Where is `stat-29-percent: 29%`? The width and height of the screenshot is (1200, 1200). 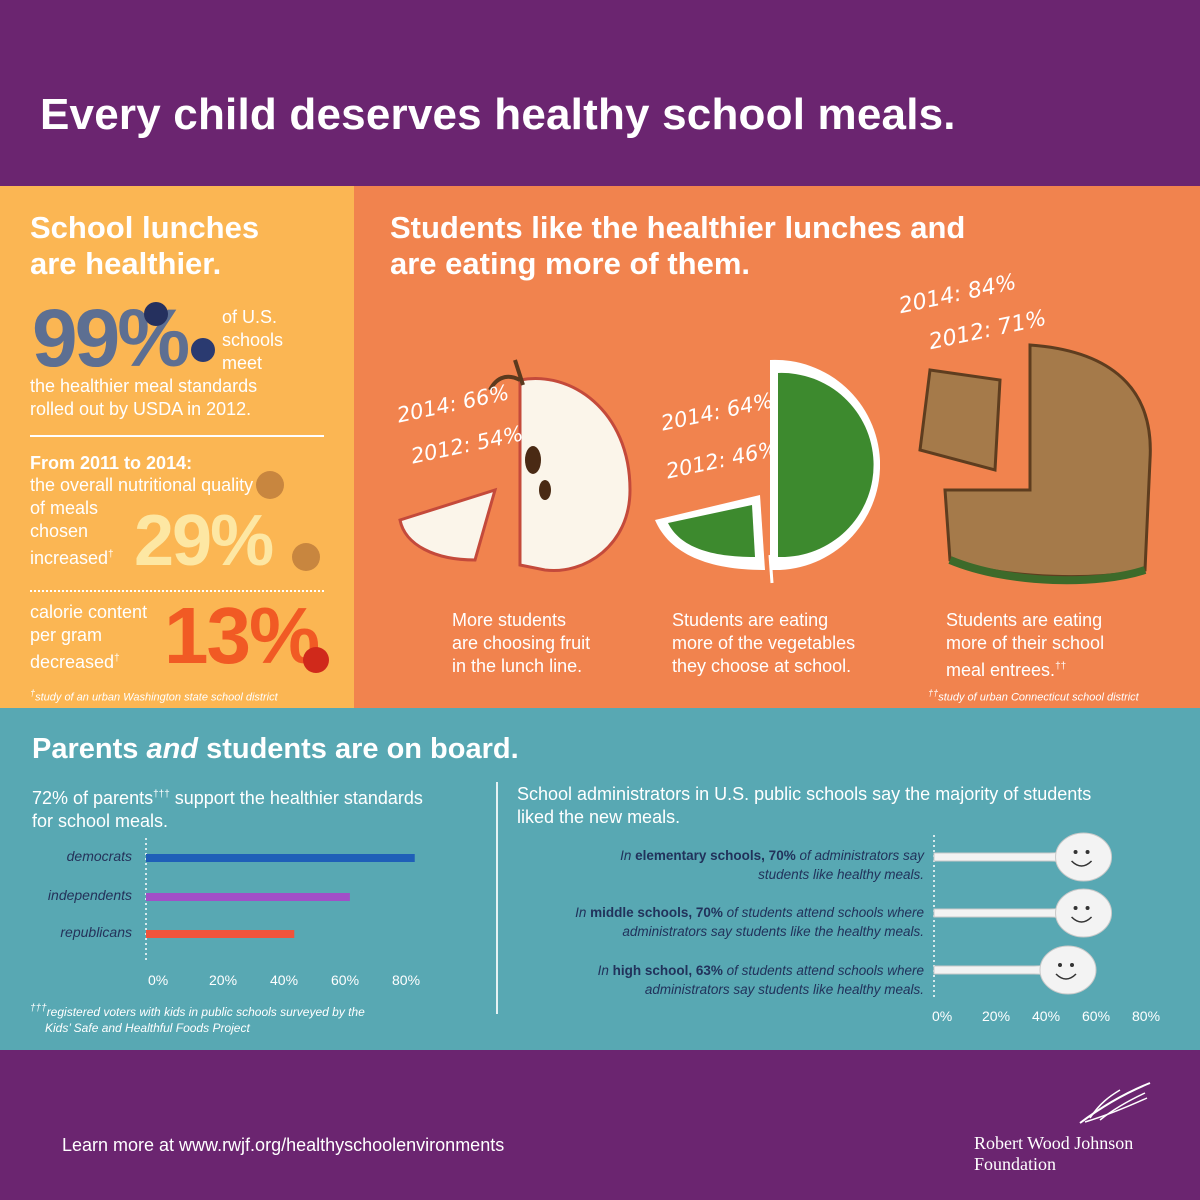
stat-29-percent: 29% is located at coordinates (204, 541).